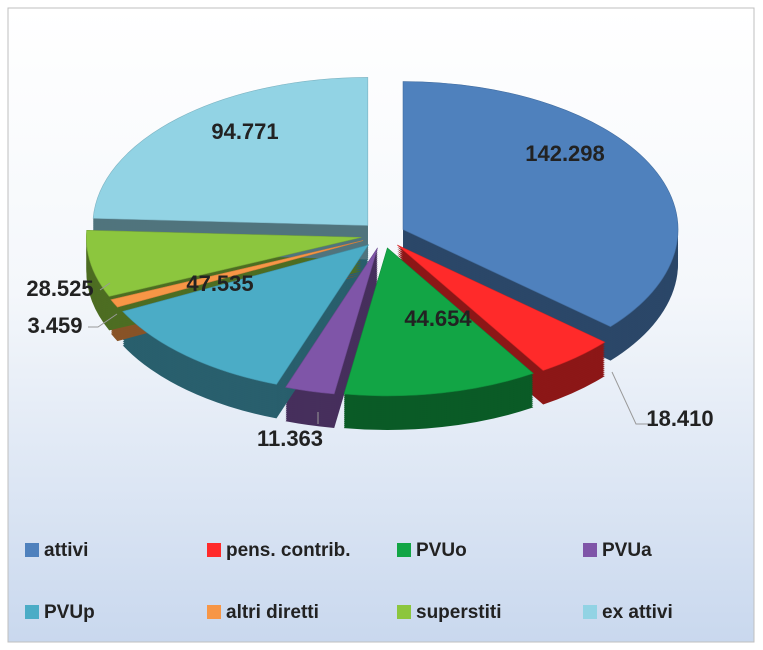 Image resolution: width=763 pixels, height=650 pixels. Describe the element at coordinates (59, 288) in the screenshot. I see `data-label: 28.525` at that location.